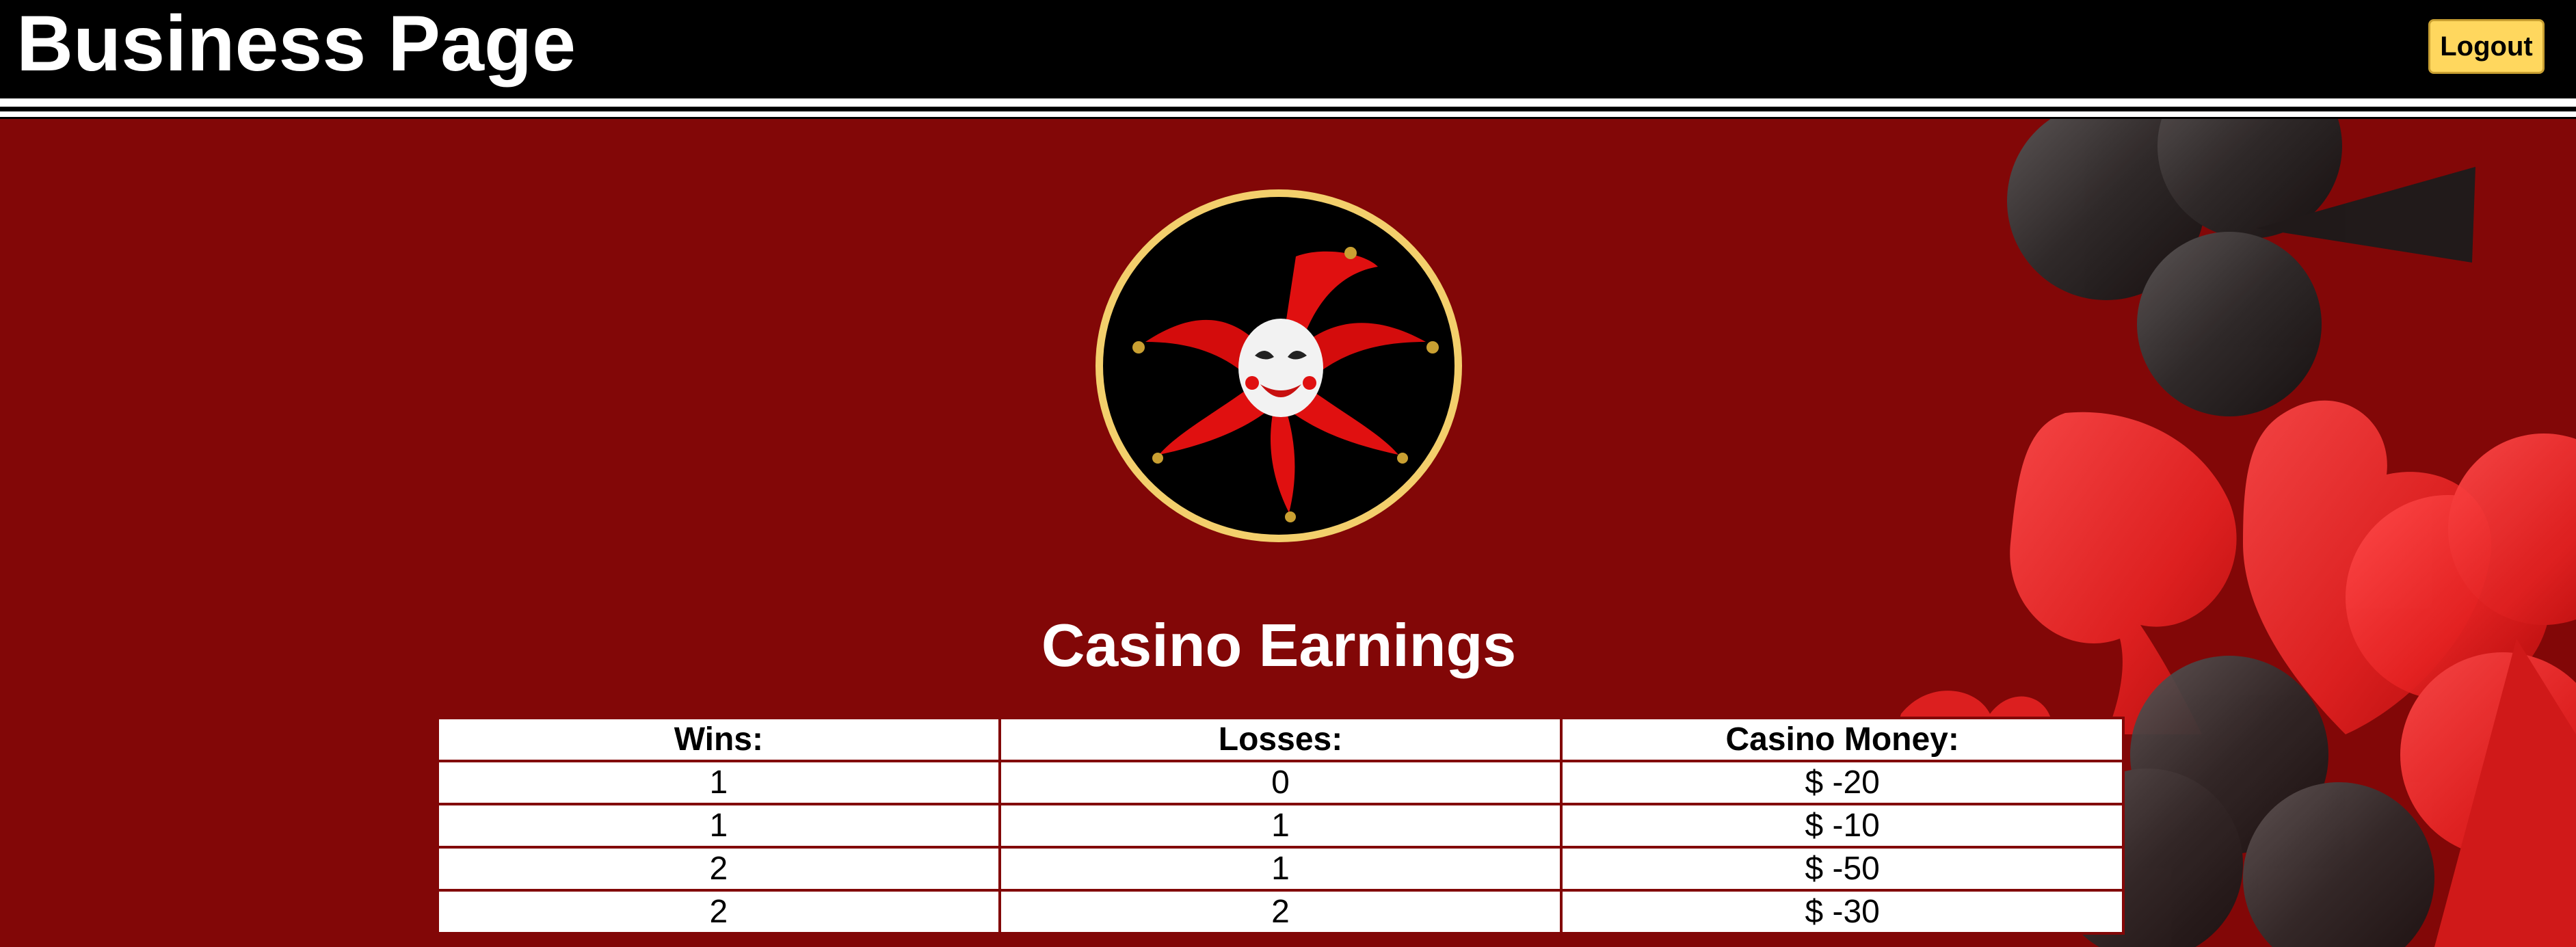  Describe the element at coordinates (1842, 912) in the screenshot. I see `cell-casino-money: $ -30` at that location.